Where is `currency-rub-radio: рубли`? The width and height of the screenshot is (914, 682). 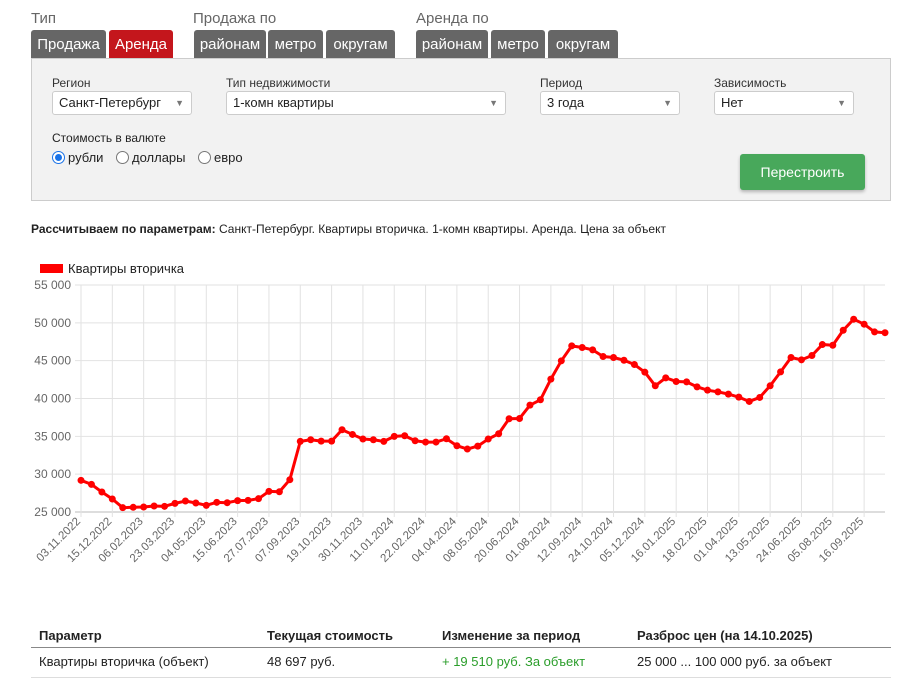 currency-rub-radio: рубли is located at coordinates (77, 157).